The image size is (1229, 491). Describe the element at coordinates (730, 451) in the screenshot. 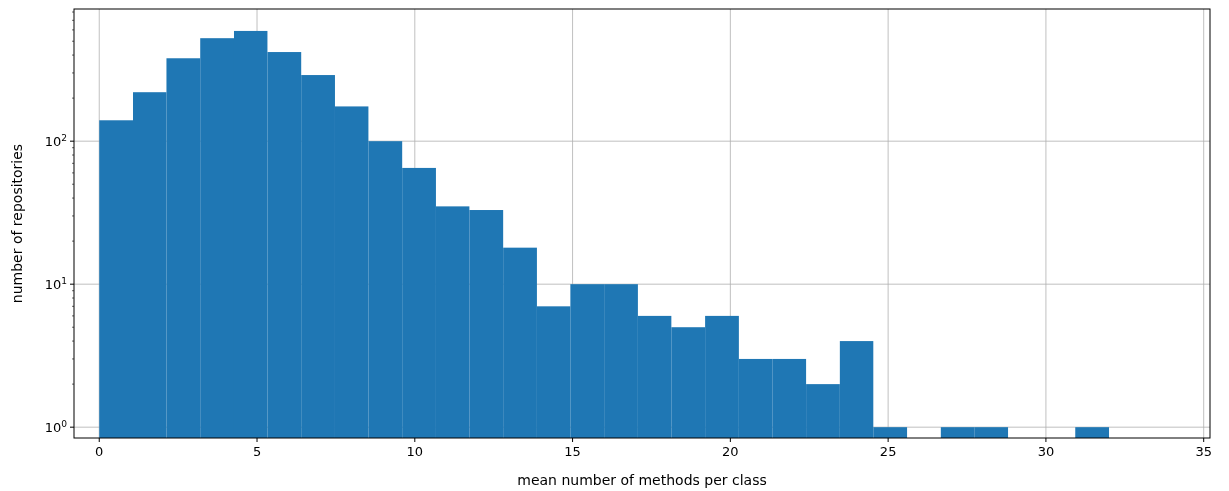

I see `x-tick-label: 20` at that location.